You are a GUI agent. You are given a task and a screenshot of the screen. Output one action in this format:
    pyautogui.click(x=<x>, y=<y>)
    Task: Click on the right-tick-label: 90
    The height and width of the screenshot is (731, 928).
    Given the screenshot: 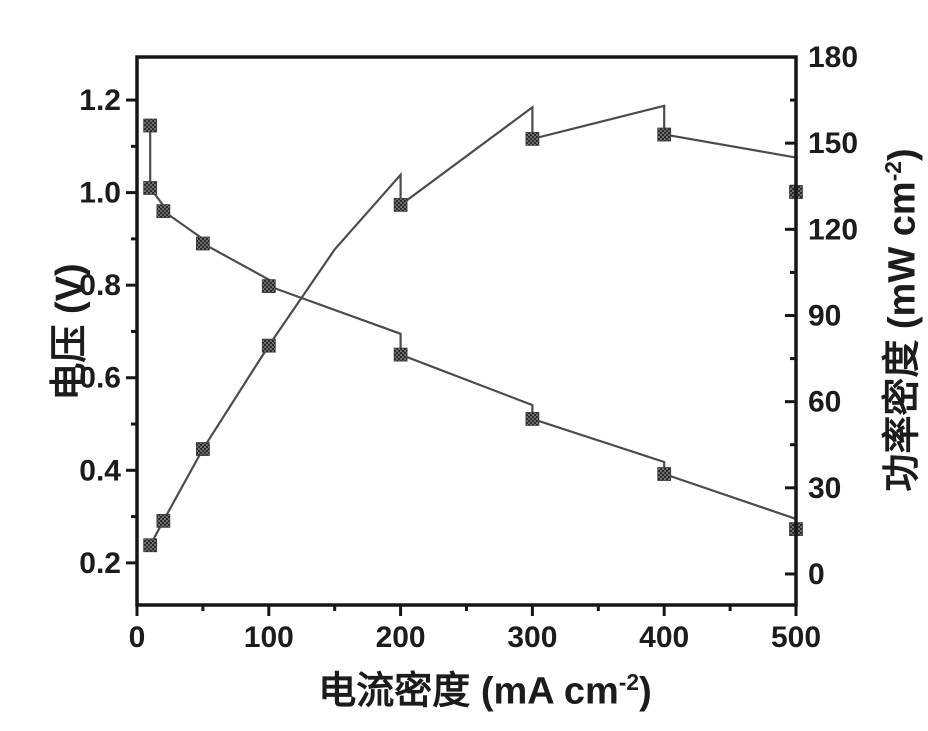 What is the action you would take?
    pyautogui.click(x=824, y=315)
    